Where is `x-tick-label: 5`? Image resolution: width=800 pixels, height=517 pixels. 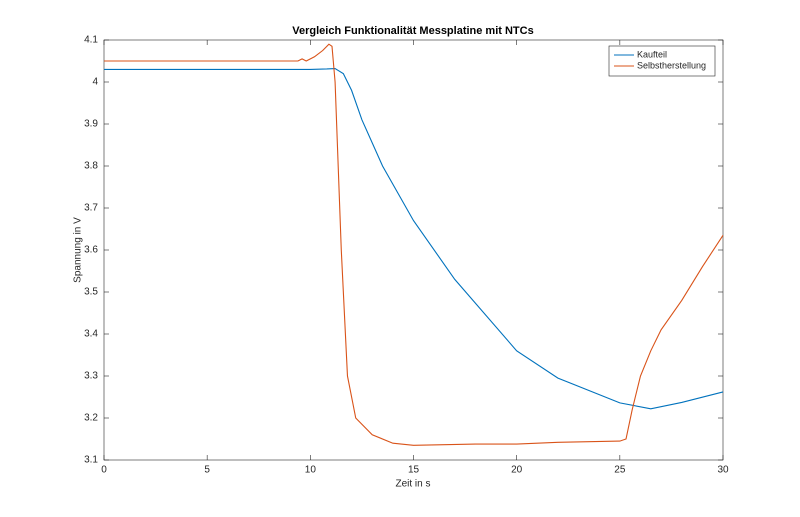 x-tick-label: 5 is located at coordinates (207, 470).